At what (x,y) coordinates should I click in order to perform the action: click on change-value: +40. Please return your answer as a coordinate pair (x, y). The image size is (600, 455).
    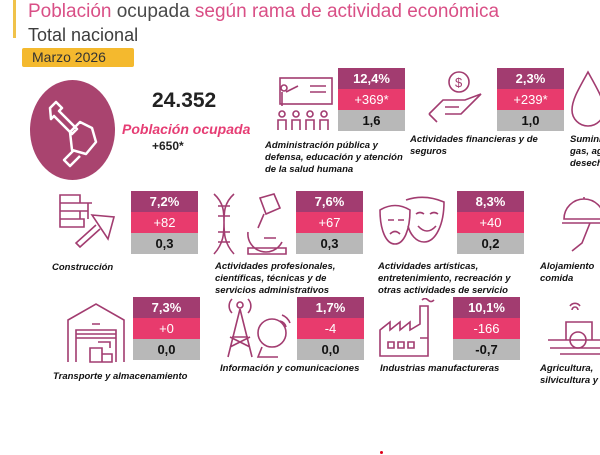
    Looking at the image, I should click on (490, 222).